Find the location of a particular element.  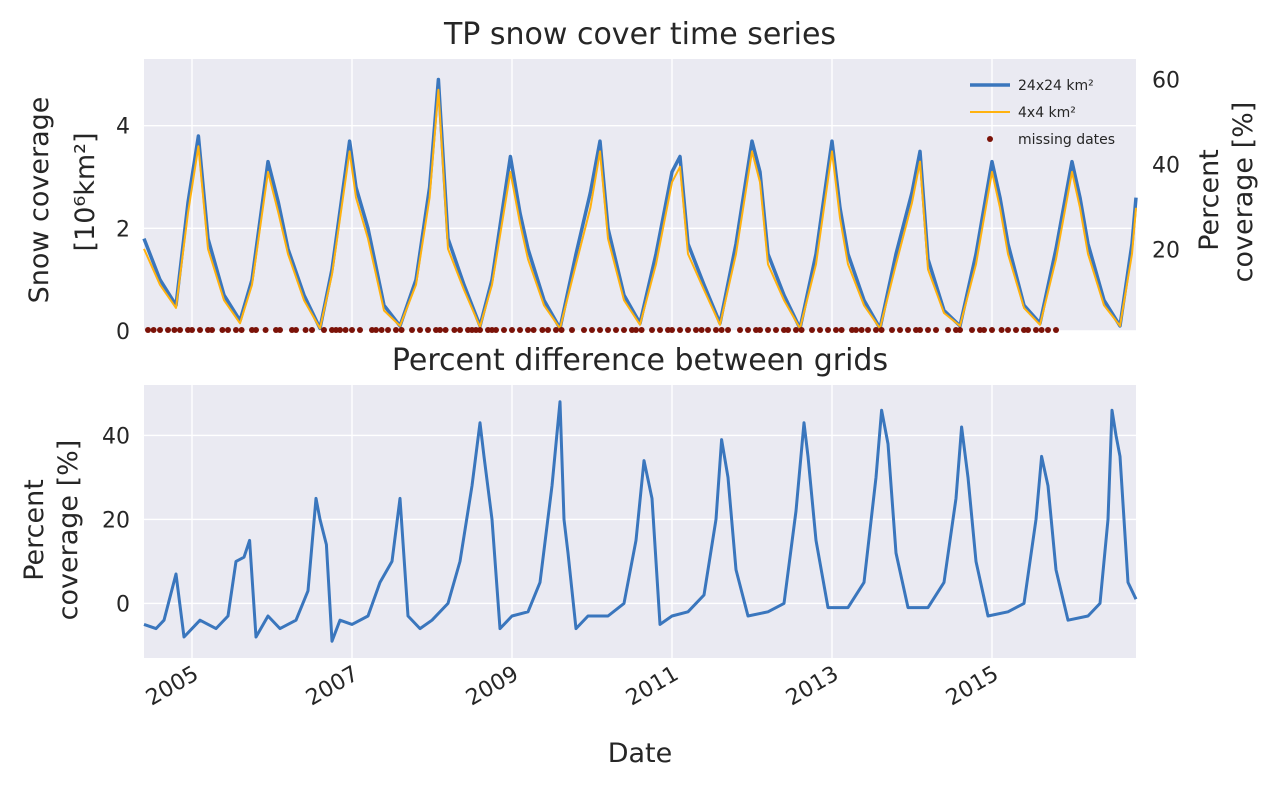

bottom-ylabel: Percent coverage [%] is located at coordinates (51, 530).